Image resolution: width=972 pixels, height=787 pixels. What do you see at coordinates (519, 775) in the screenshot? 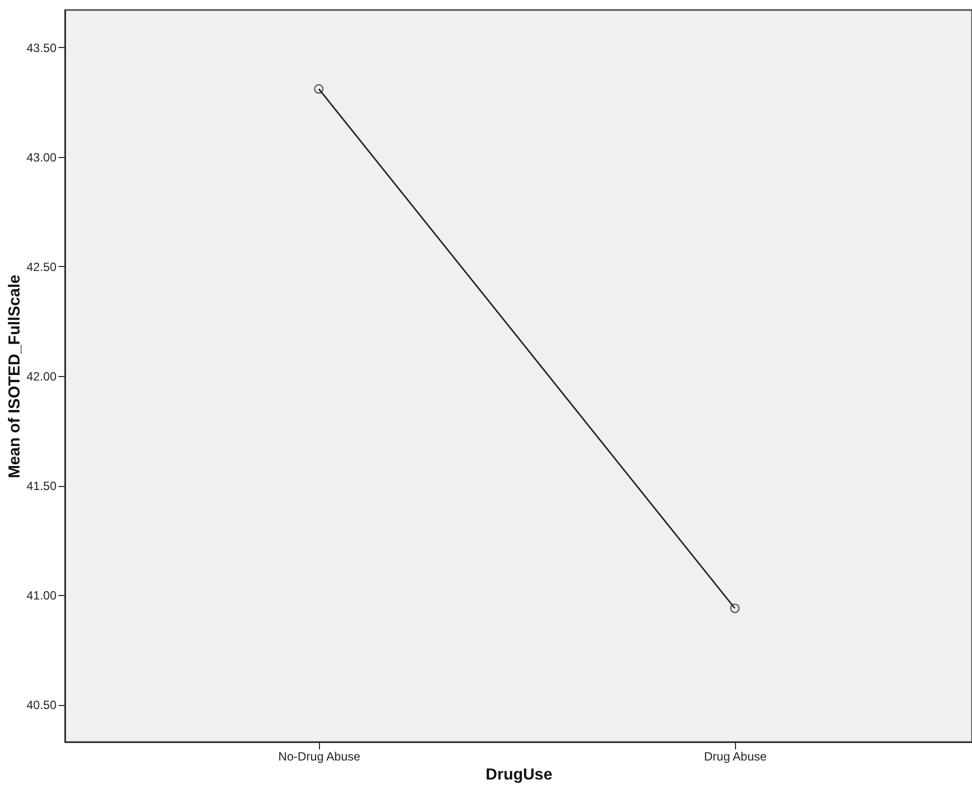
I see `x-axis-title: DrugUse` at bounding box center [519, 775].